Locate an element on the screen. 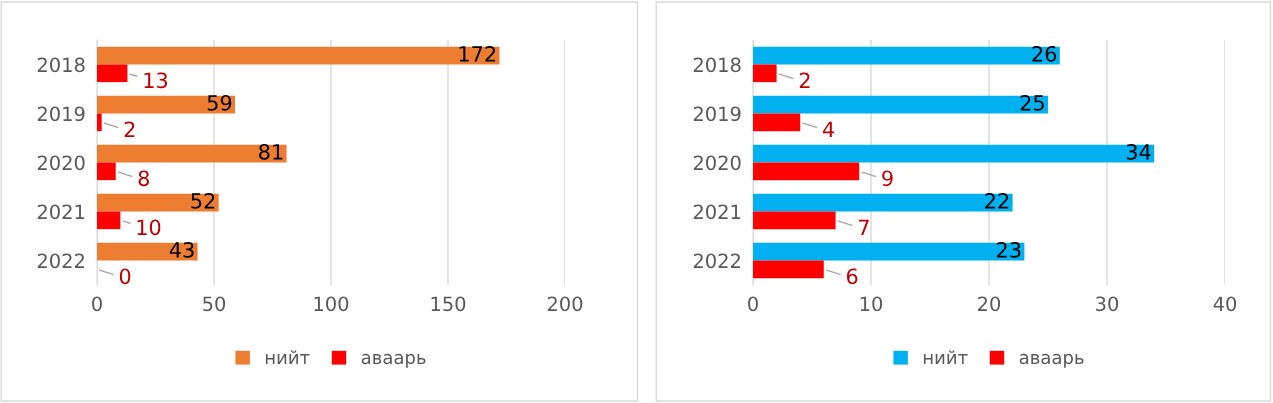  data-label: 4 is located at coordinates (828, 129).